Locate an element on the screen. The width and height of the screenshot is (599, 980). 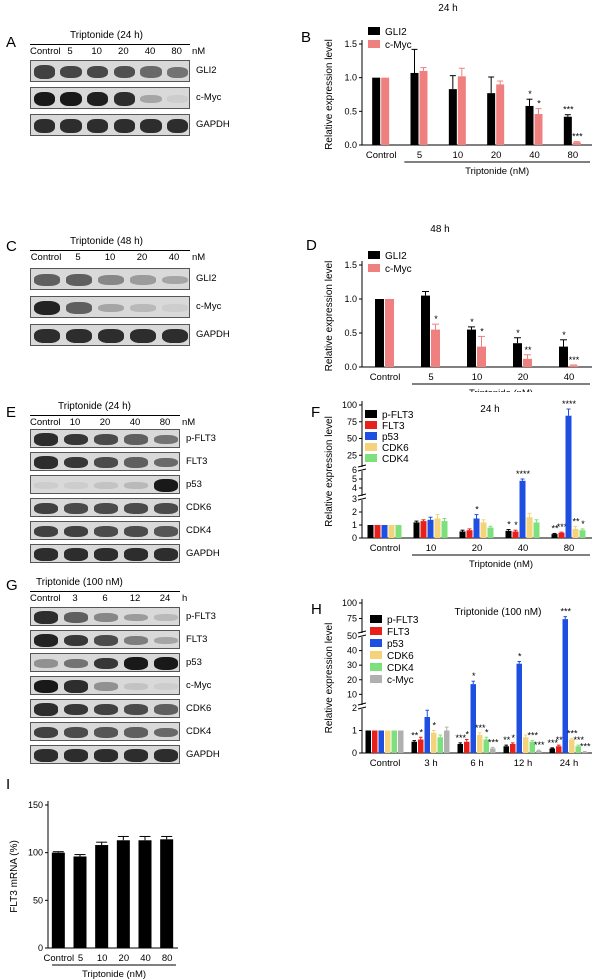
legend-label: p-FLT3 is located at coordinates (403, 620).